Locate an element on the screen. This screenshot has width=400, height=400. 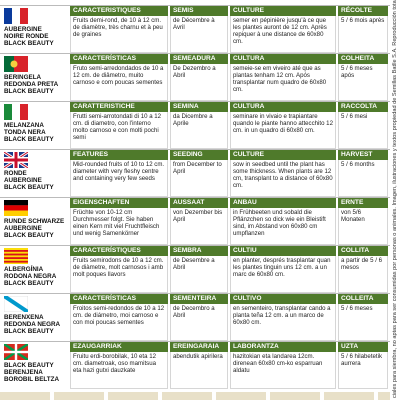
column-header: SEMEADURA is located at coordinates (199, 59).